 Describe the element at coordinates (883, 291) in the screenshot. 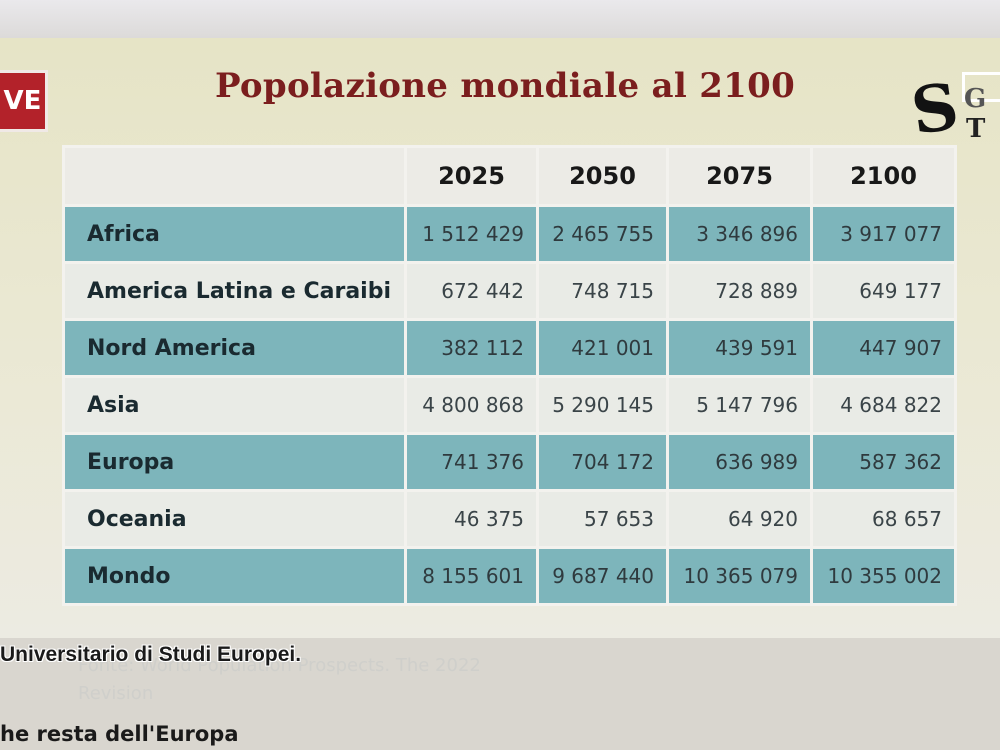

I see `table-cell: 649 177` at that location.